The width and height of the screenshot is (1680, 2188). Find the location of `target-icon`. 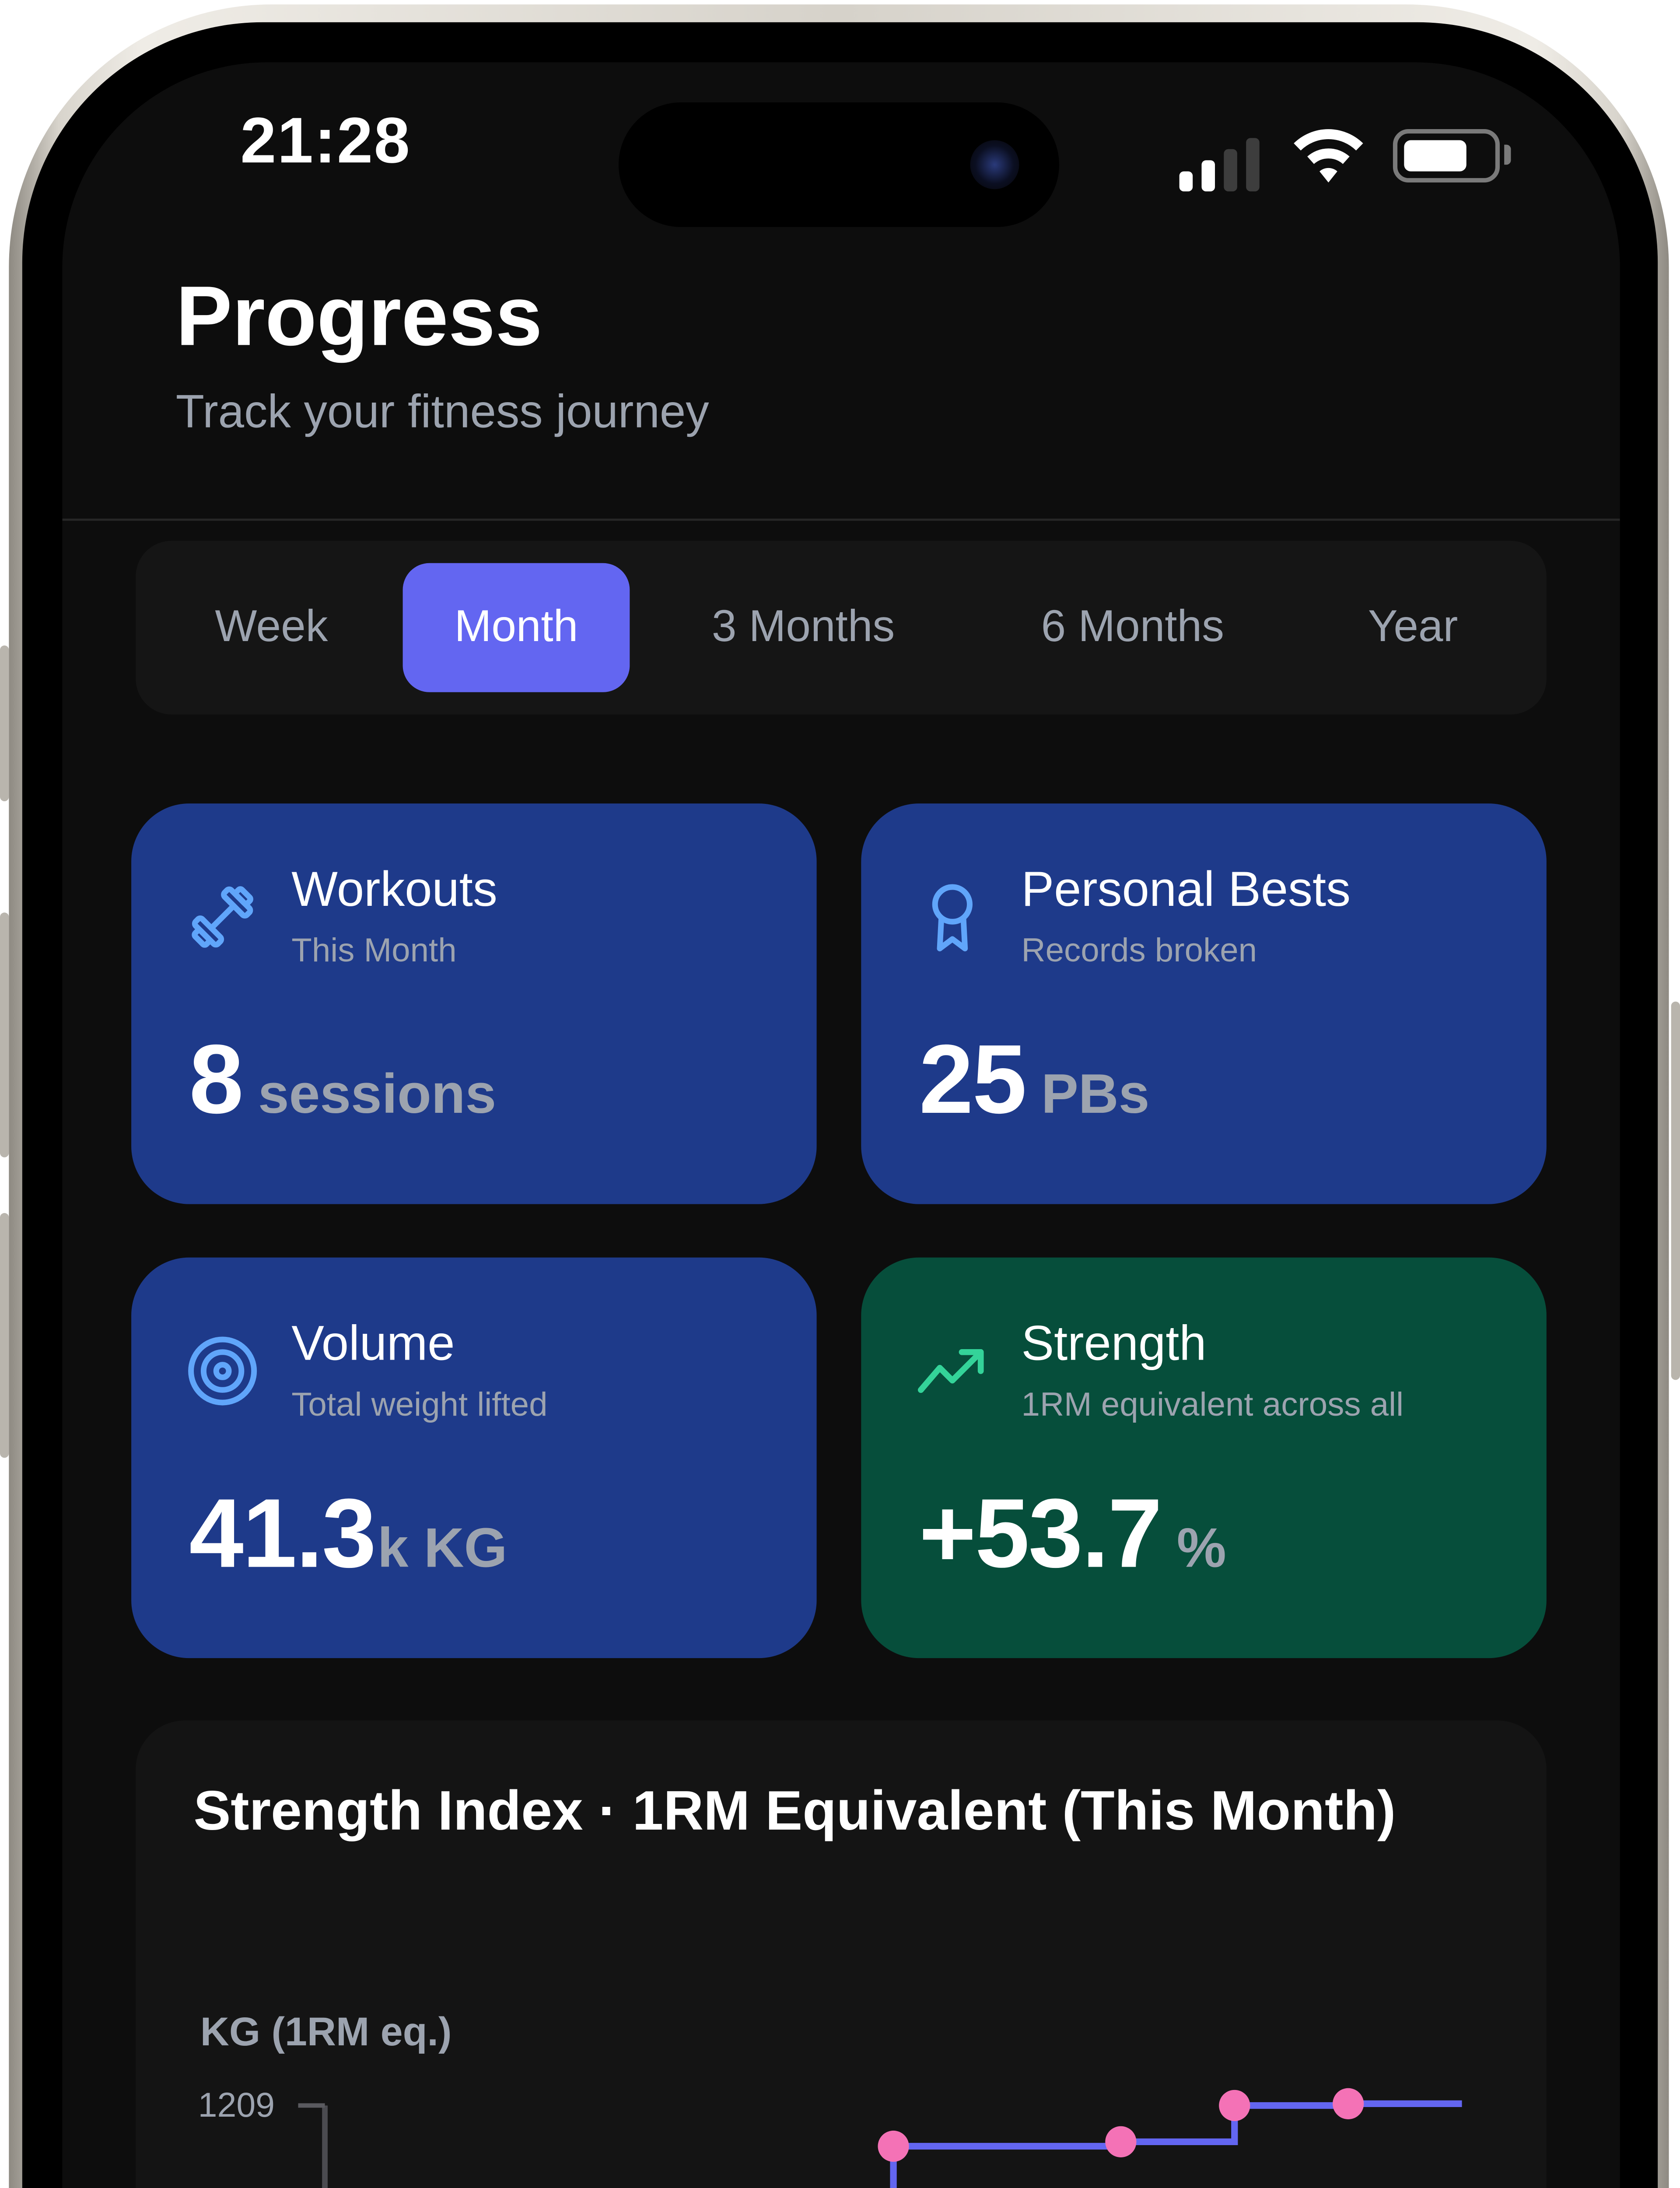

target-icon is located at coordinates (222, 1371).